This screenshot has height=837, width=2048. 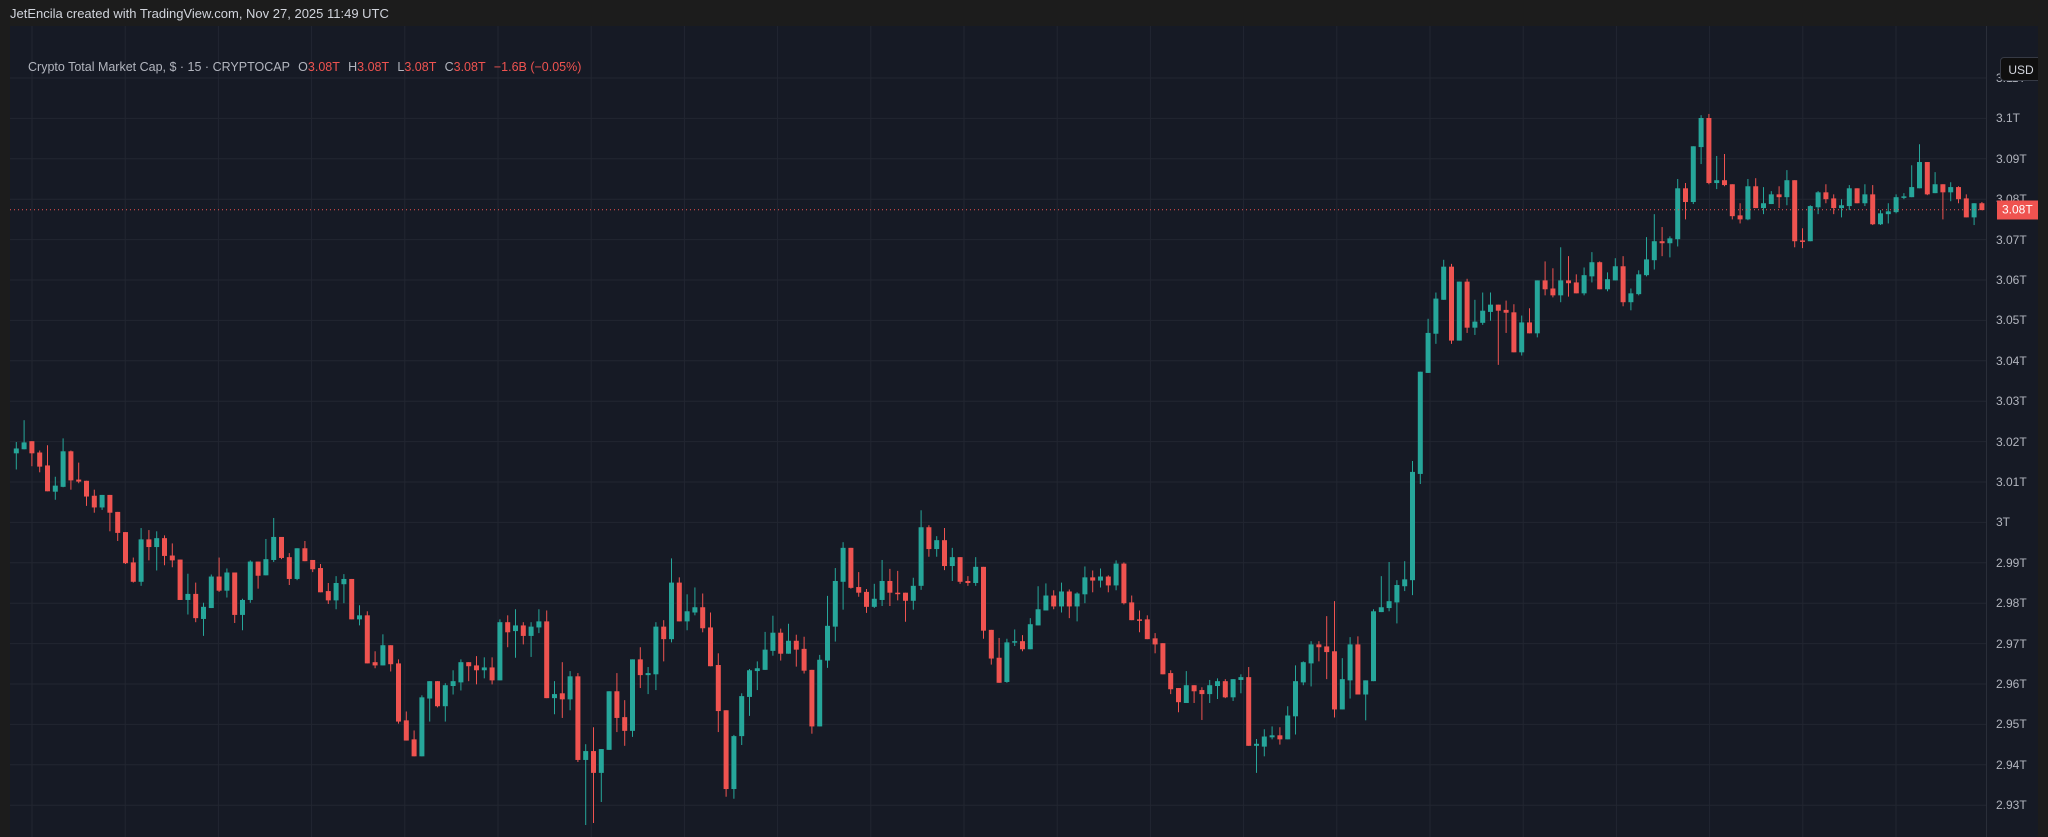 I want to click on open-key: O, so click(x=303, y=67).